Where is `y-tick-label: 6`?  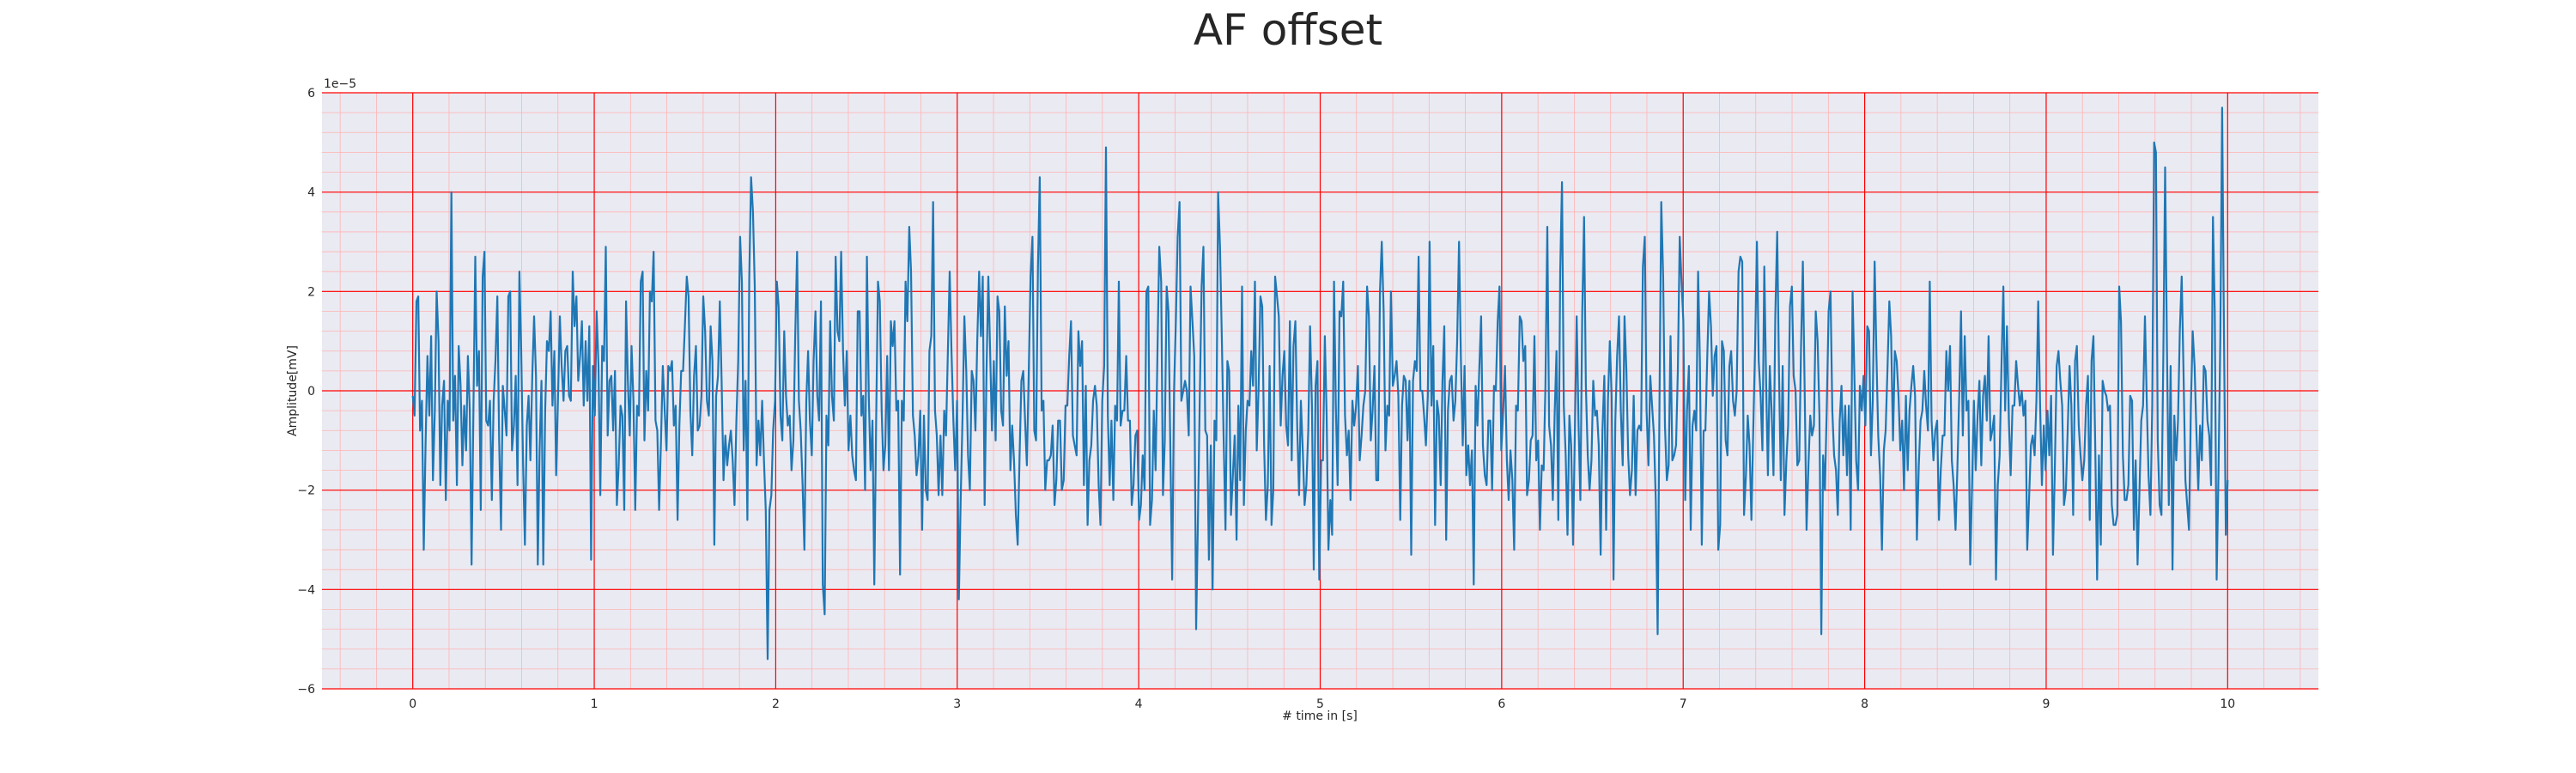 y-tick-label: 6 is located at coordinates (311, 93).